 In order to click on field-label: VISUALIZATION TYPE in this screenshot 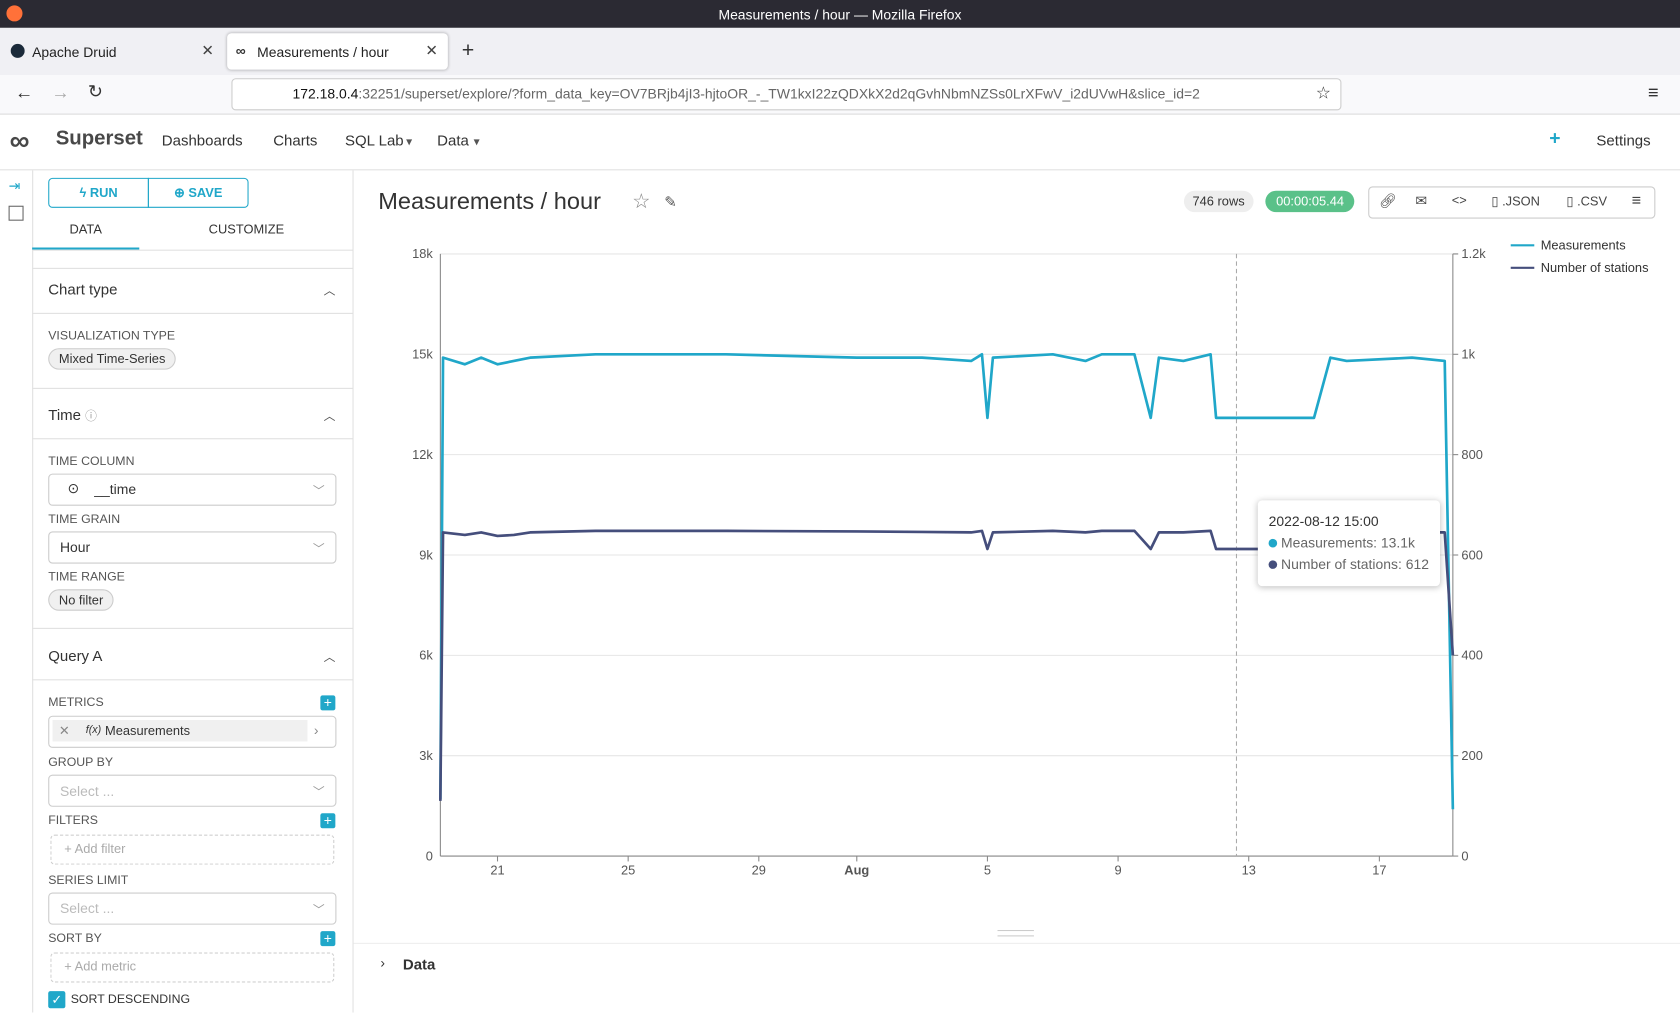, I will do `click(112, 336)`.